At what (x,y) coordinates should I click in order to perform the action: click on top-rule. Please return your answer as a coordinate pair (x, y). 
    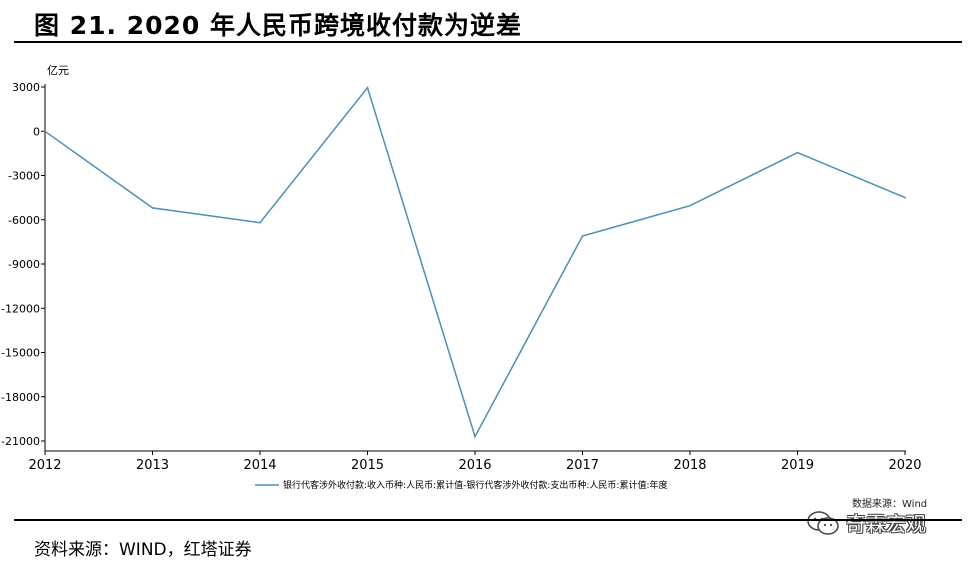
    Looking at the image, I should click on (488, 42).